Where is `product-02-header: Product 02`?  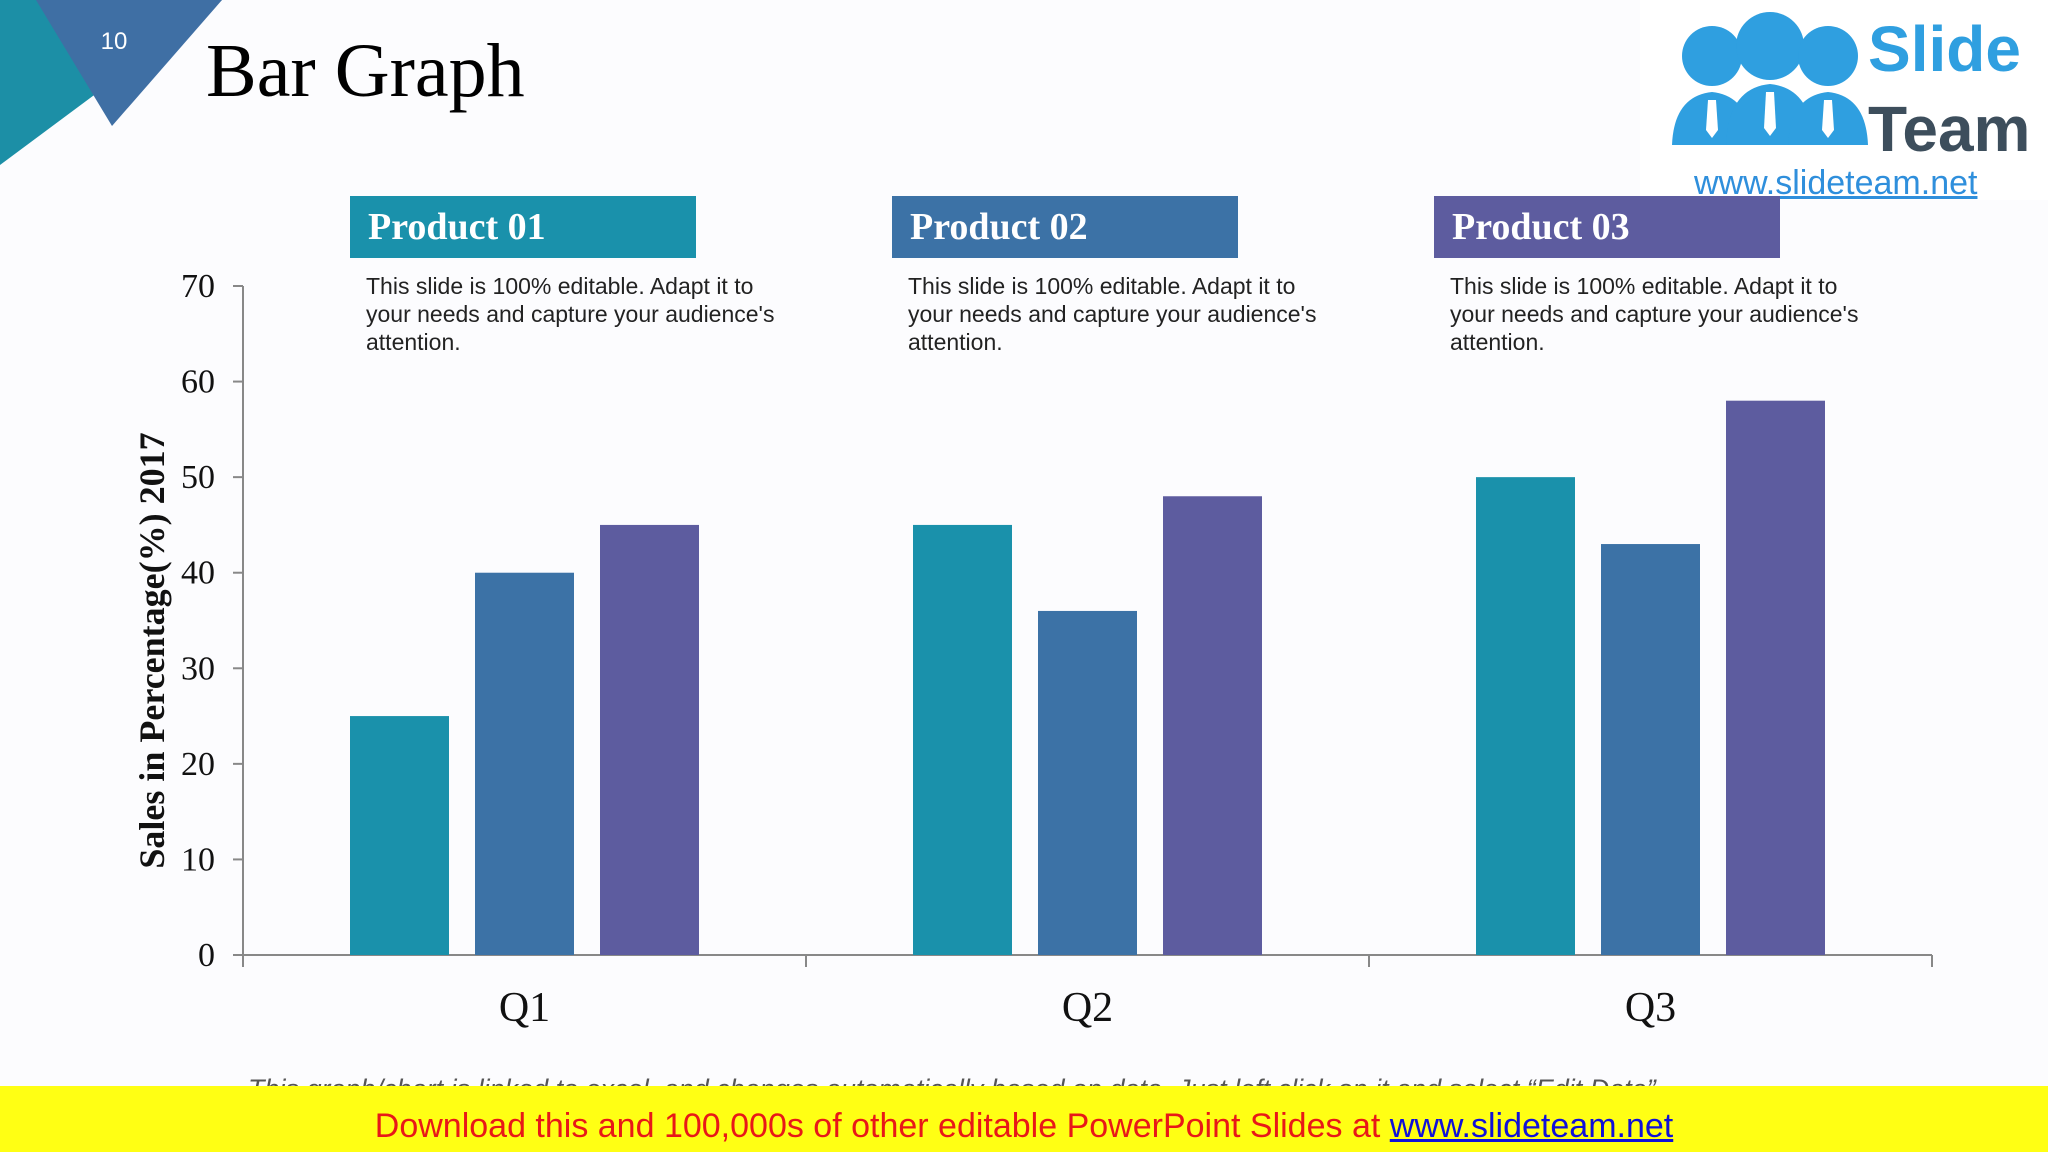
product-02-header: Product 02 is located at coordinates (1065, 227).